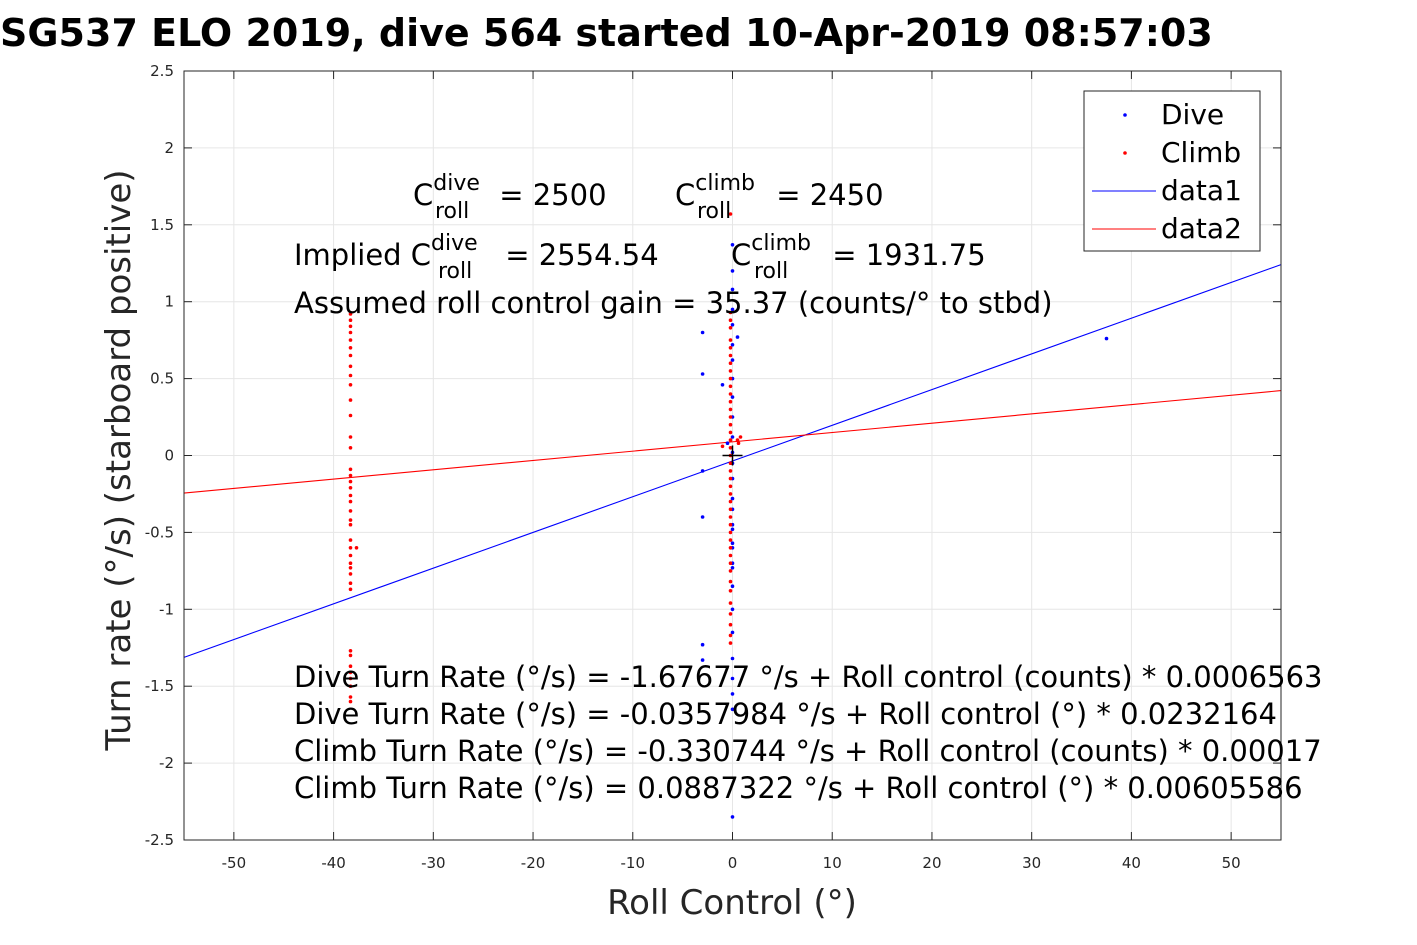  What do you see at coordinates (362, 255) in the screenshot?
I see `implied-dive-prefix: Implied C` at bounding box center [362, 255].